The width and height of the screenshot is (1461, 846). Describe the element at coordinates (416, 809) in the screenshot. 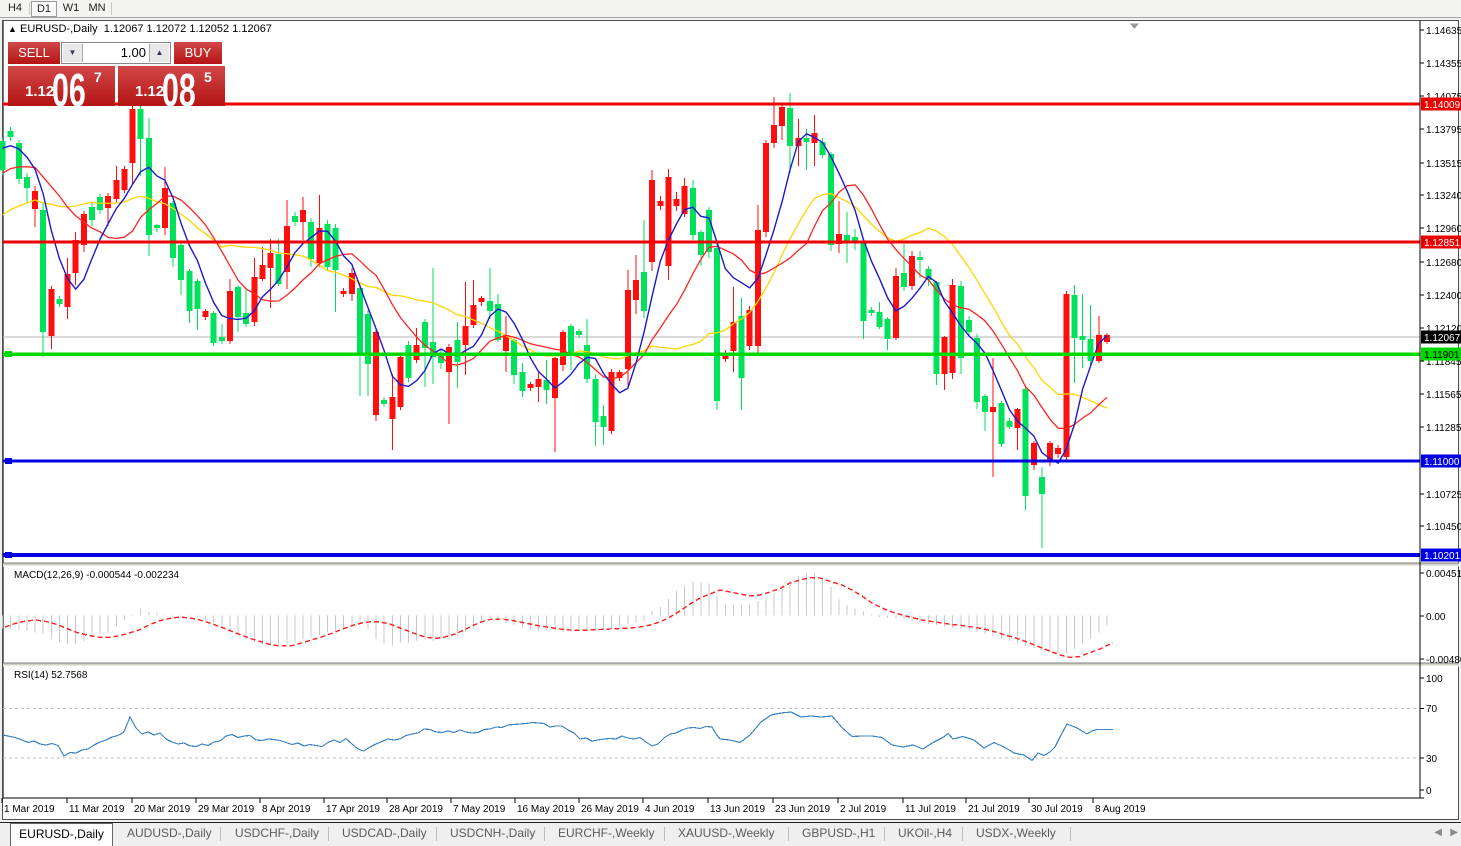

I see `svg-text: 28 Apr 2019` at that location.